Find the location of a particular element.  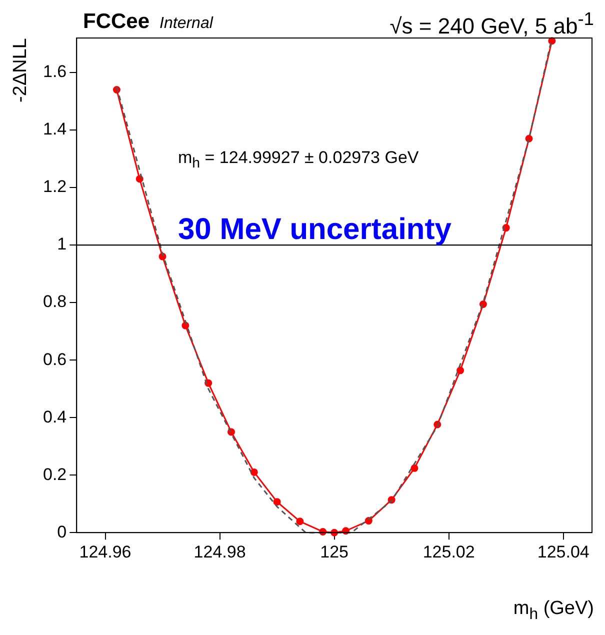

y-tick-label: 0.4 is located at coordinates (54, 416).